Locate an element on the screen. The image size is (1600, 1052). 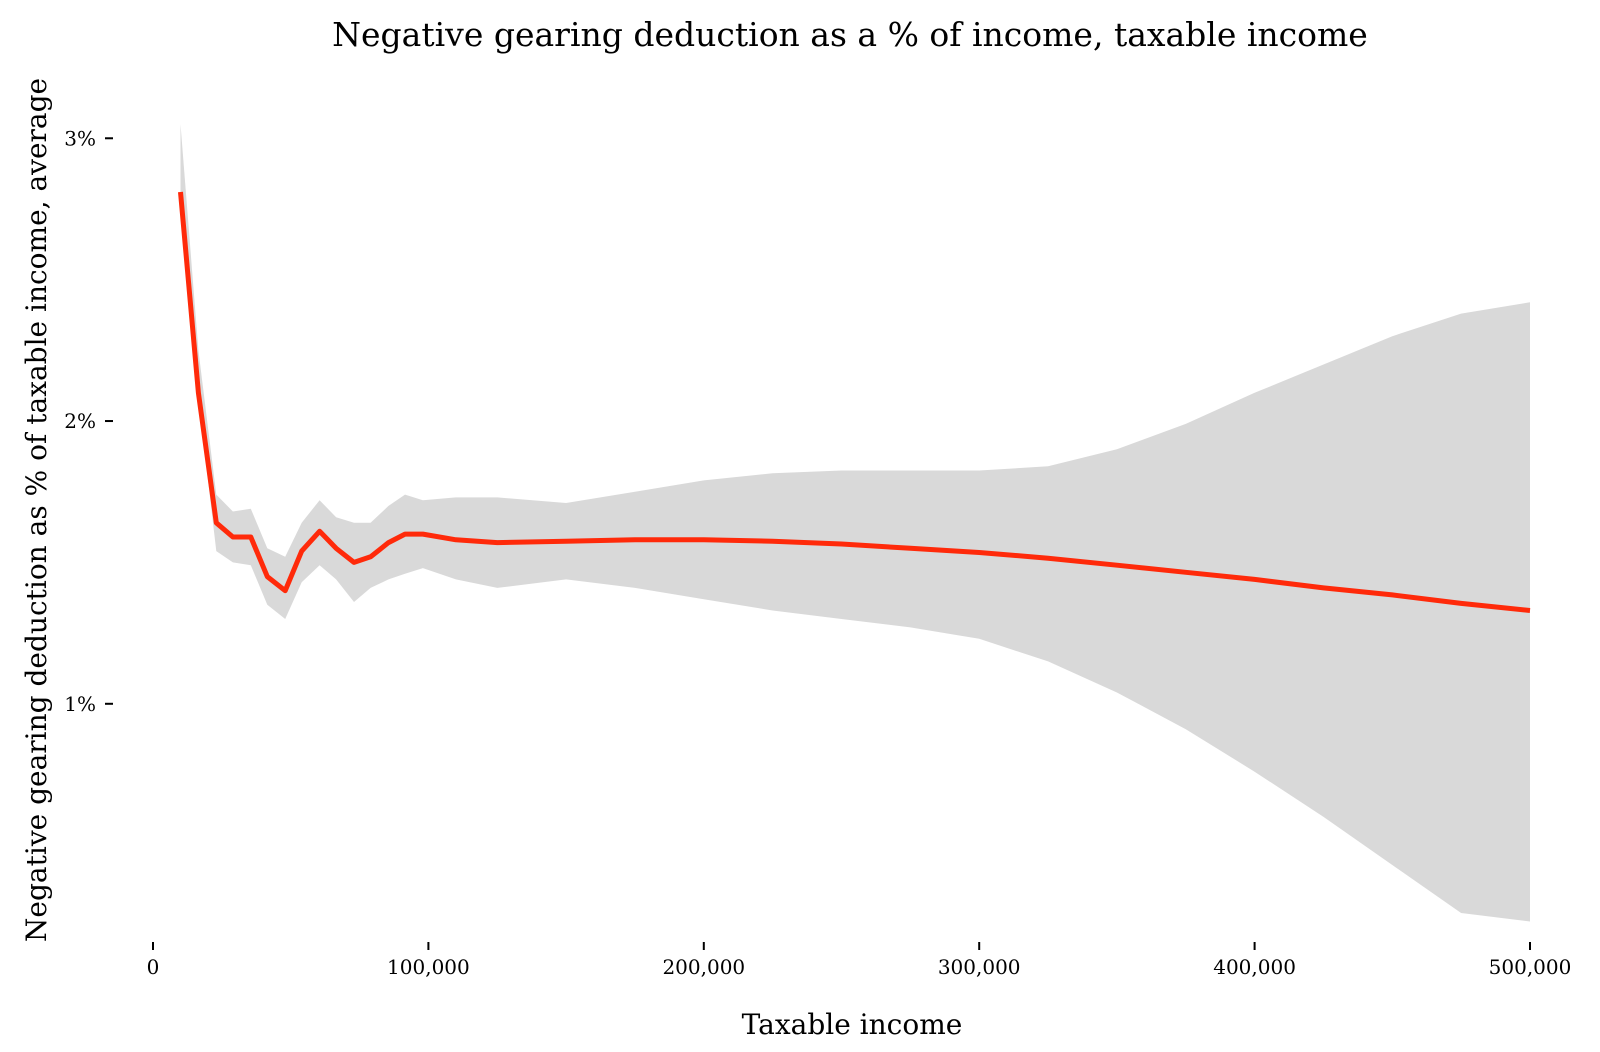
y-tick-label: 1% is located at coordinates (80, 704).